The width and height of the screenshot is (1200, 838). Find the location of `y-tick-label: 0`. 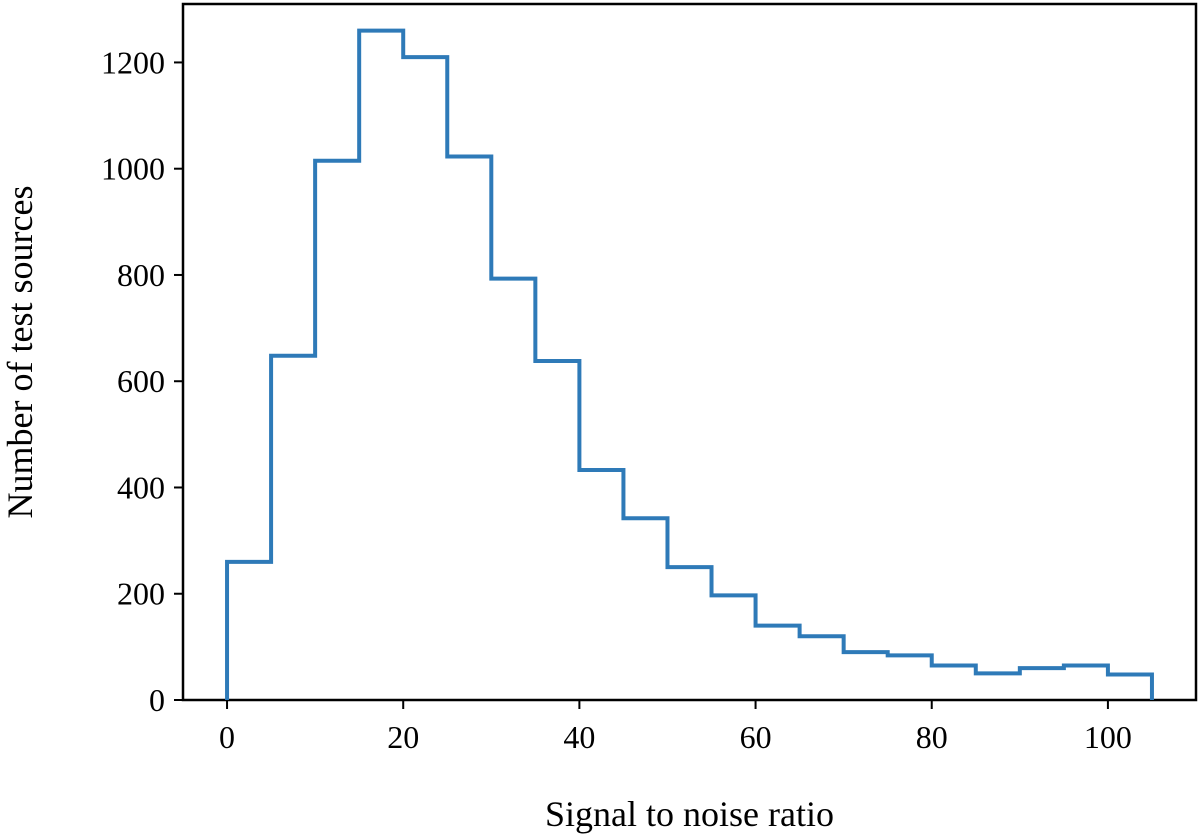

y-tick-label: 0 is located at coordinates (157, 700).